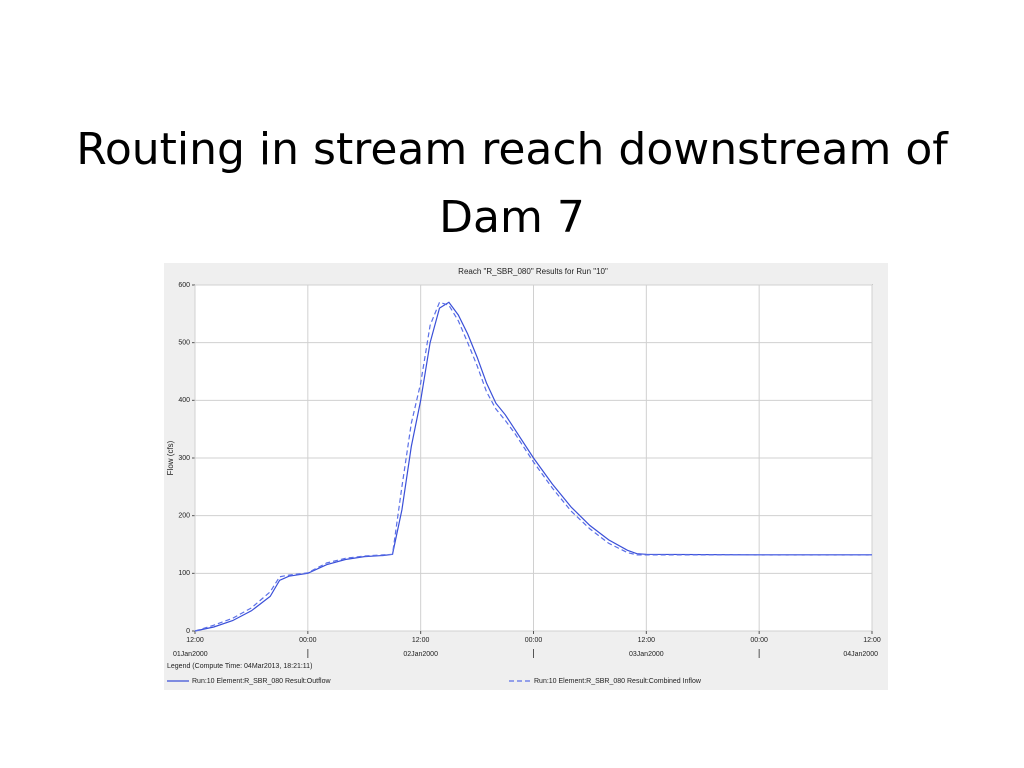 This screenshot has height=768, width=1024. I want to click on chart-title: Reach "R_SBR_080" Results for Run "10", so click(533, 271).